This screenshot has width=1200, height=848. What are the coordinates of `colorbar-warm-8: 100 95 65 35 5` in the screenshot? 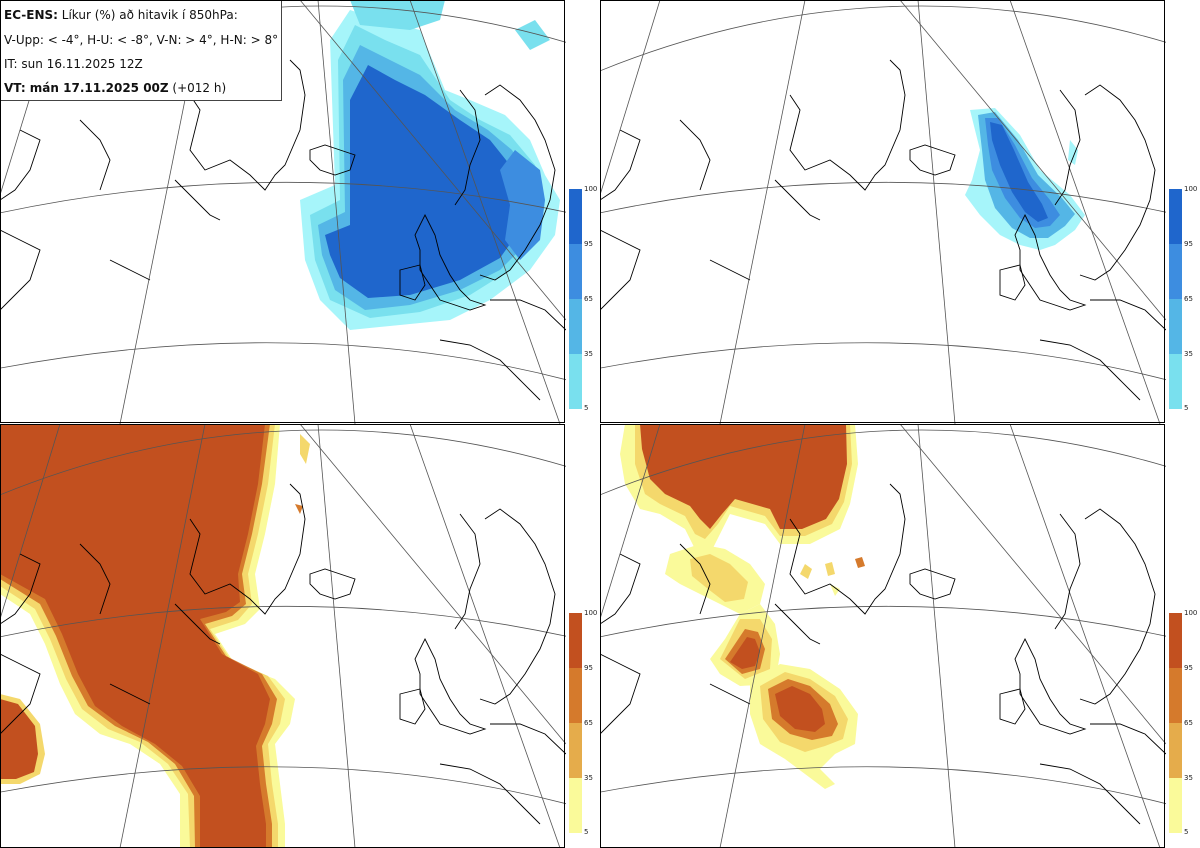 It's located at (1183, 722).